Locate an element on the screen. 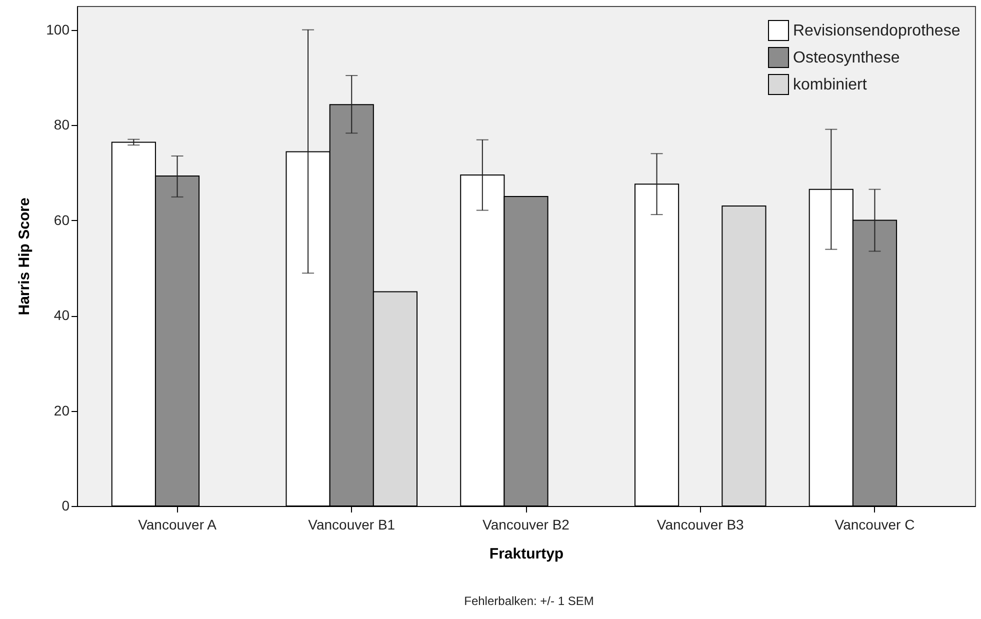  y-tick-label: 40 is located at coordinates (62, 315).